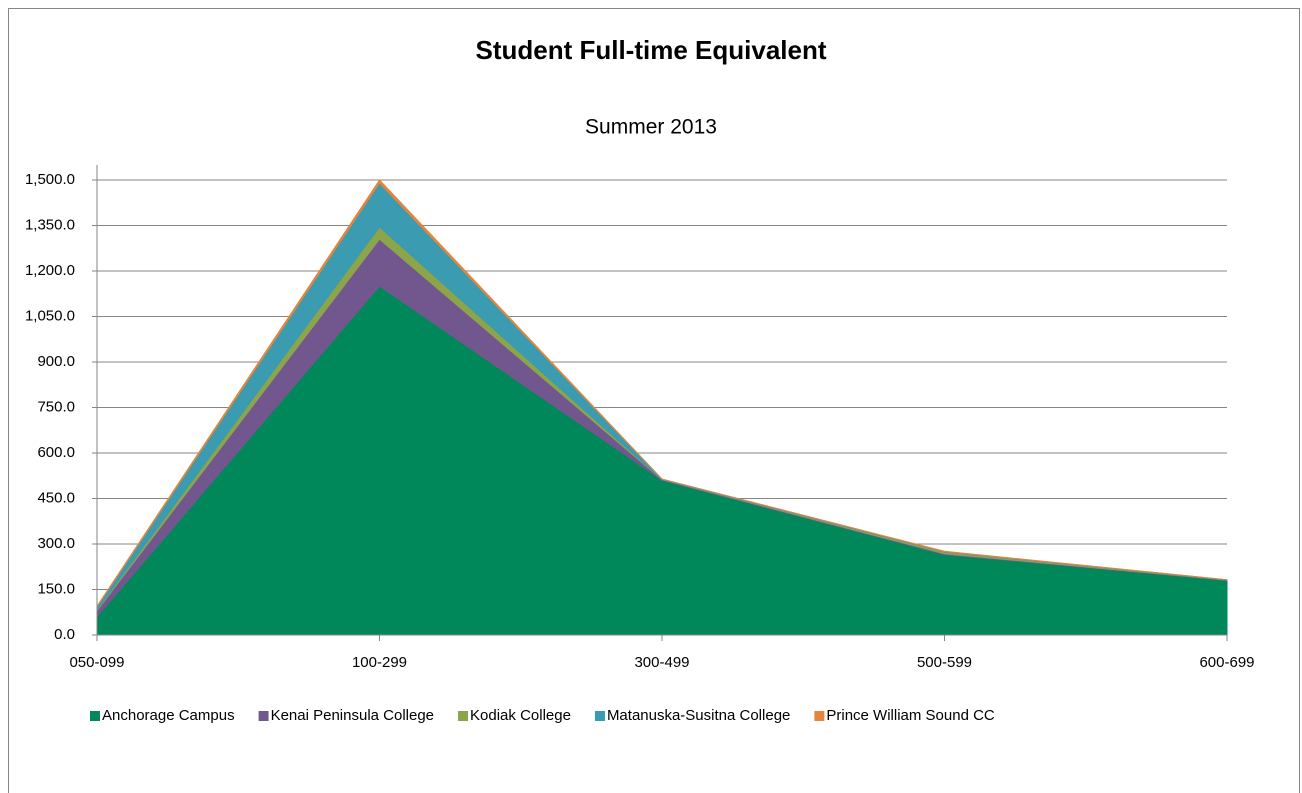 This screenshot has height=793, width=1302. Describe the element at coordinates (56, 406) in the screenshot. I see `y-tick-label: 750.0` at that location.